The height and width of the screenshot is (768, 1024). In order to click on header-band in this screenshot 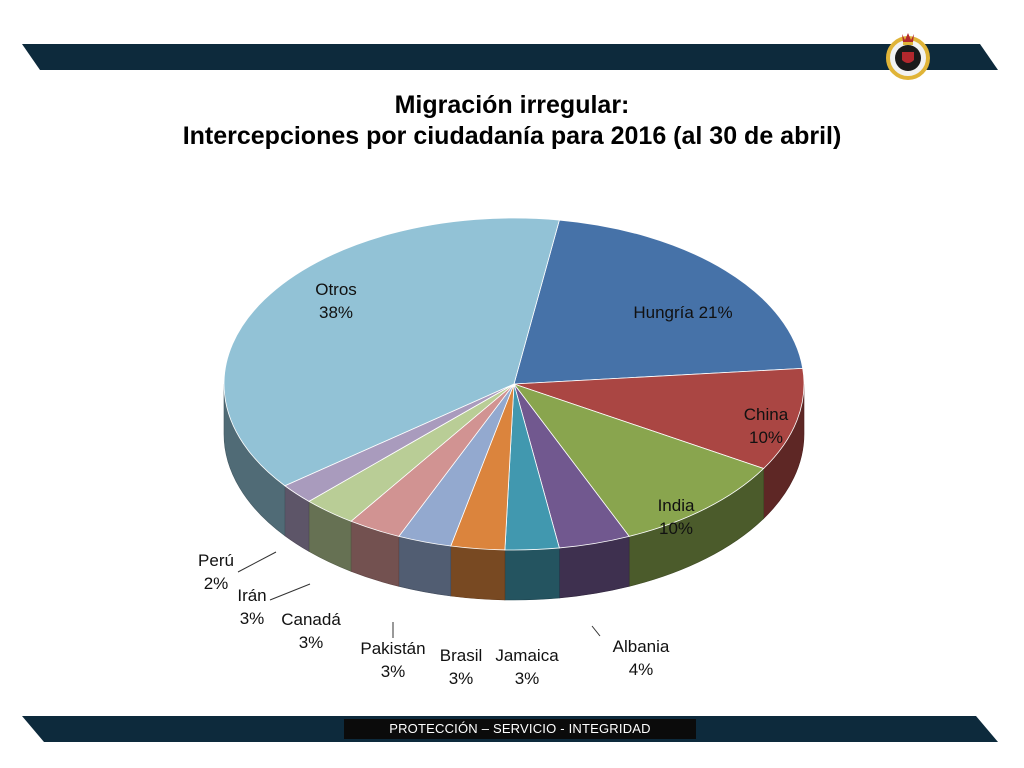, I will do `click(510, 57)`.